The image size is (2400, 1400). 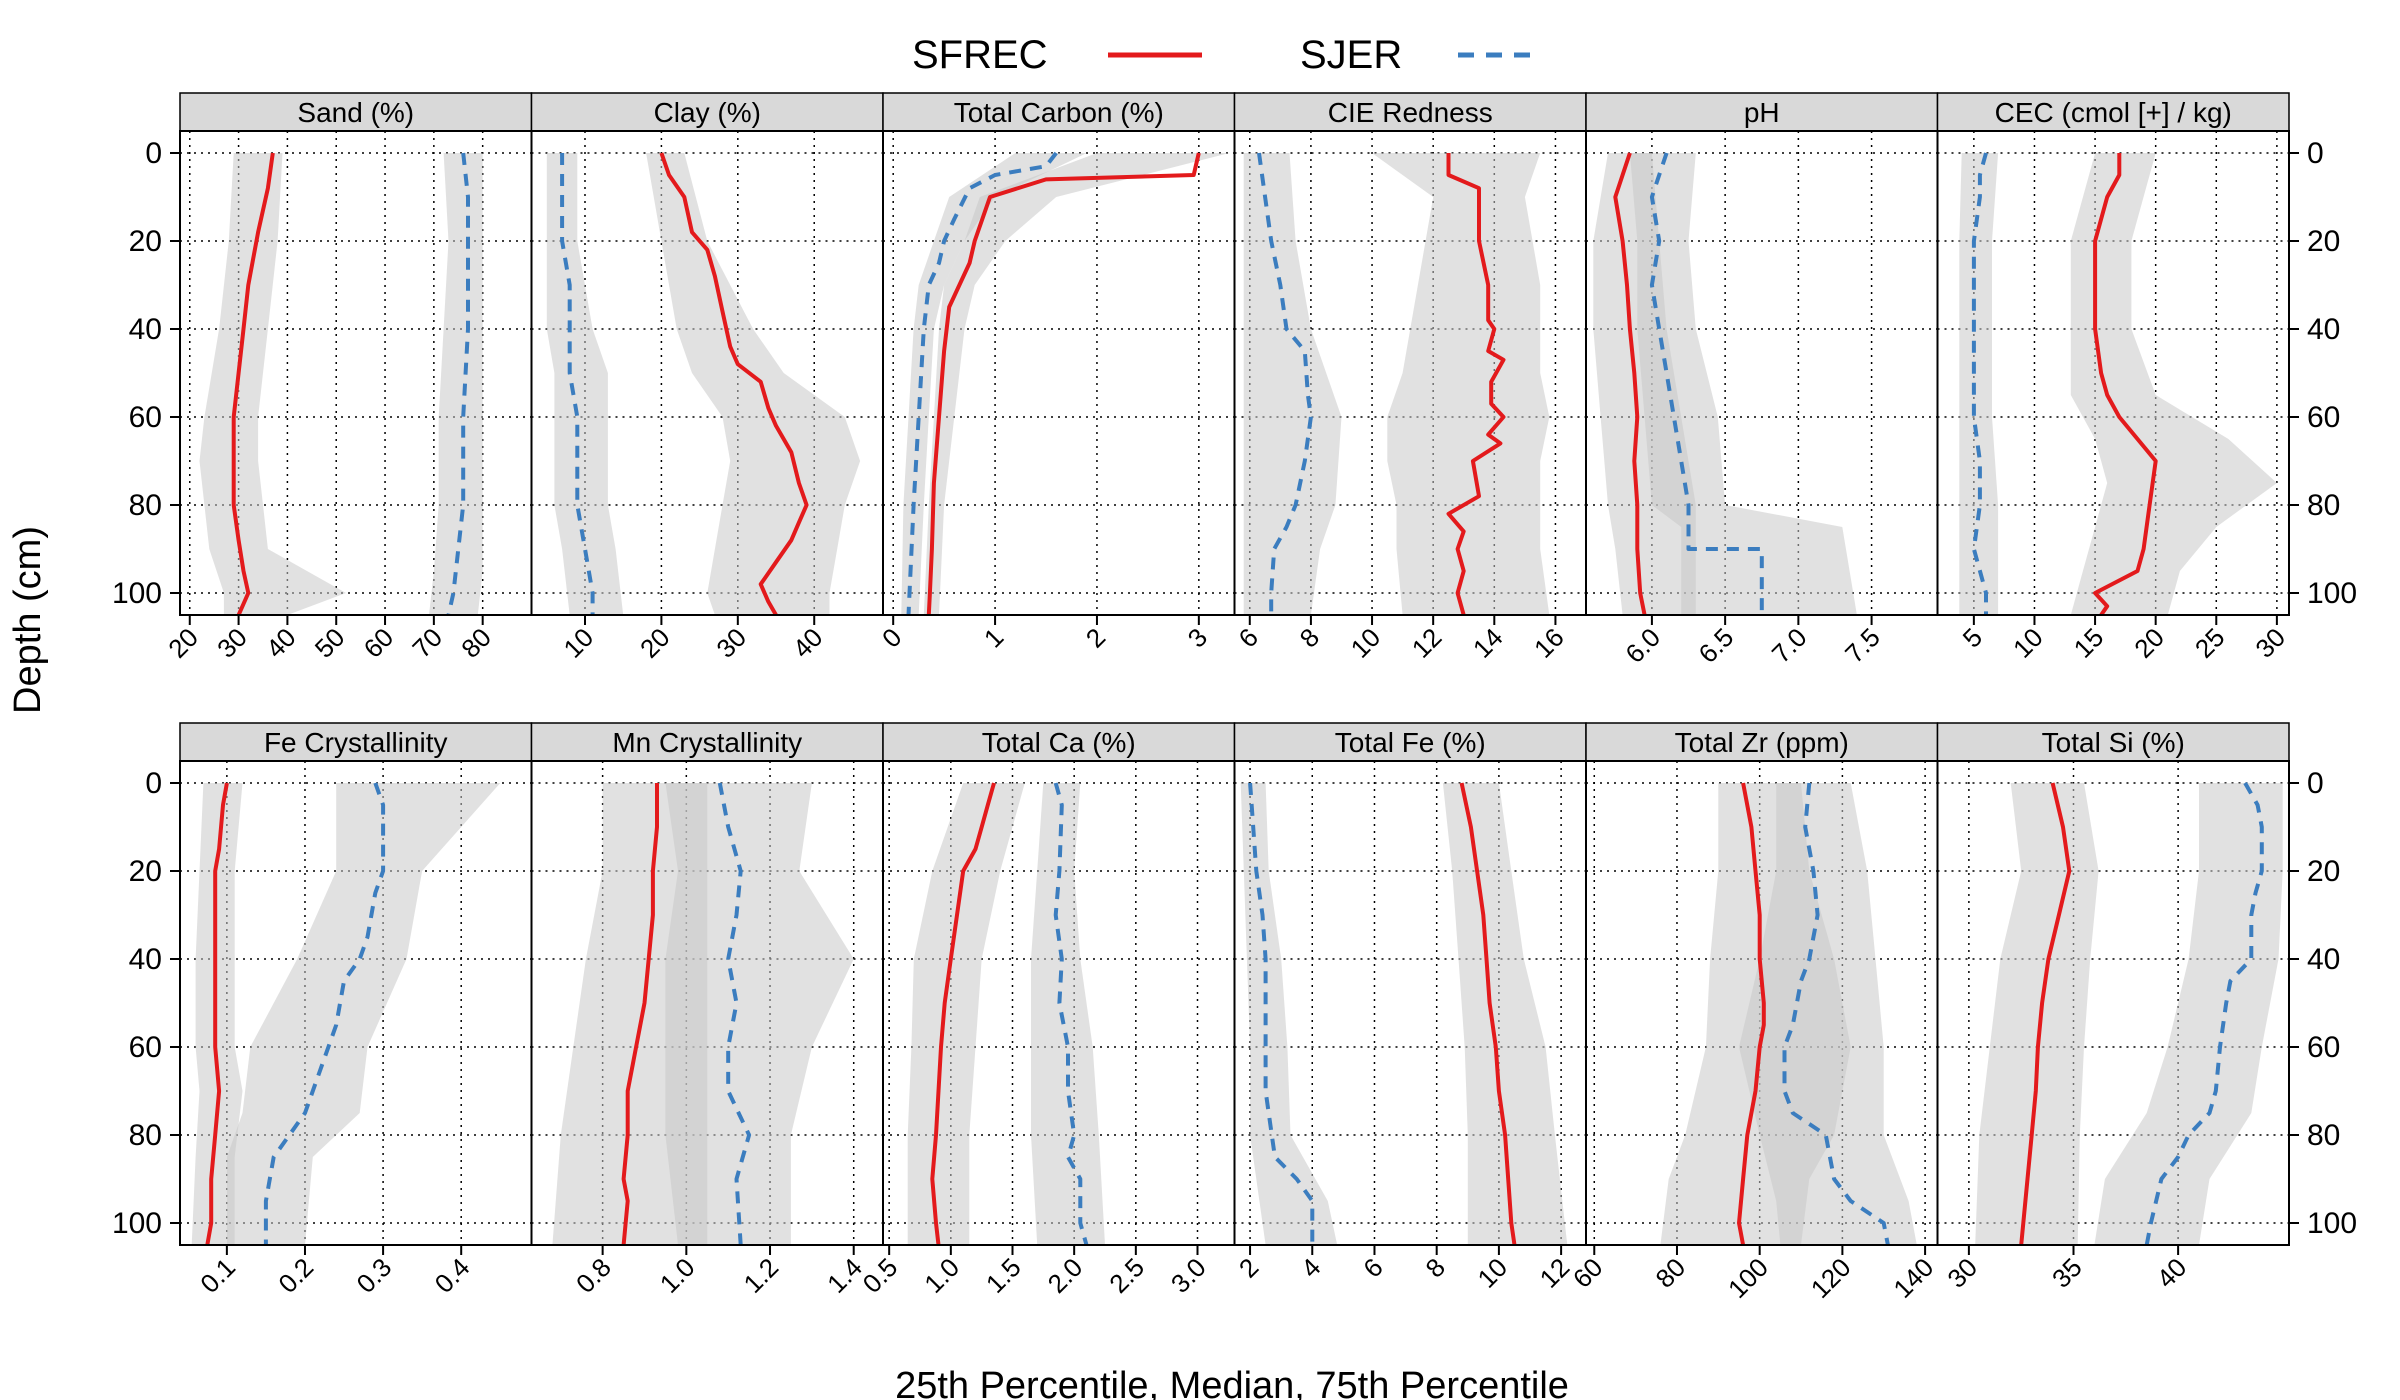 What do you see at coordinates (2323, 1135) in the screenshot?
I see `y-tick-label-right-total-si-4: 80` at bounding box center [2323, 1135].